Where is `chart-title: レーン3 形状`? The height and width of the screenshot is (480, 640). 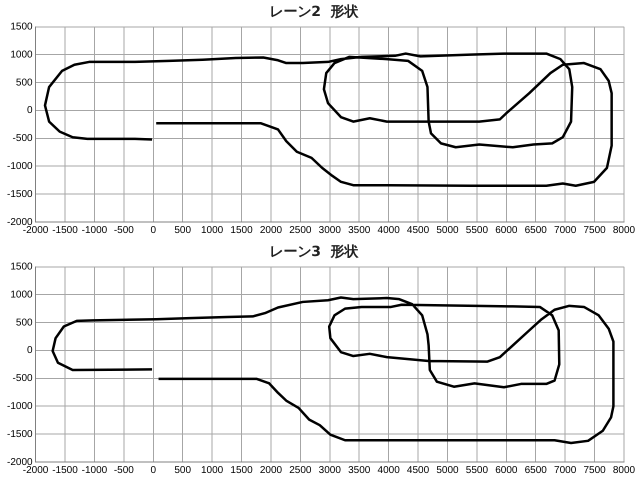 chart-title: レーン3 形状 is located at coordinates (314, 252).